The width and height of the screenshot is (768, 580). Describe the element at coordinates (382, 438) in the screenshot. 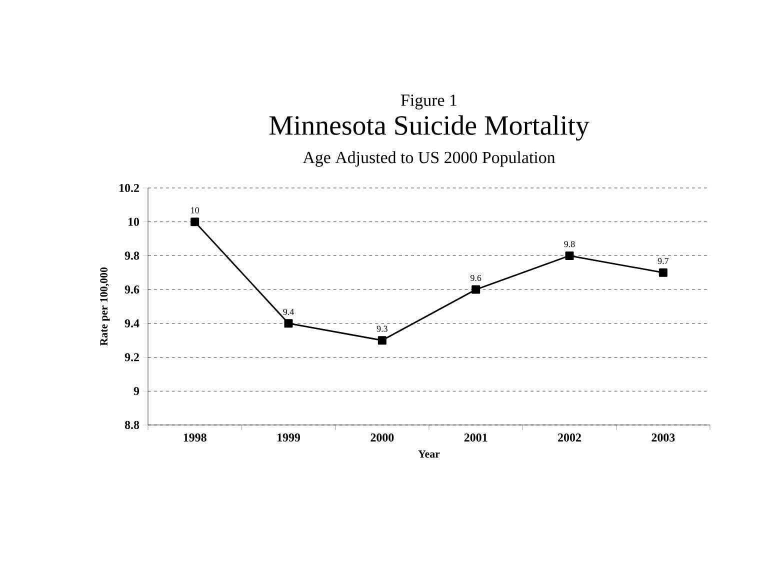

I see `x-tick-label: 2000` at that location.